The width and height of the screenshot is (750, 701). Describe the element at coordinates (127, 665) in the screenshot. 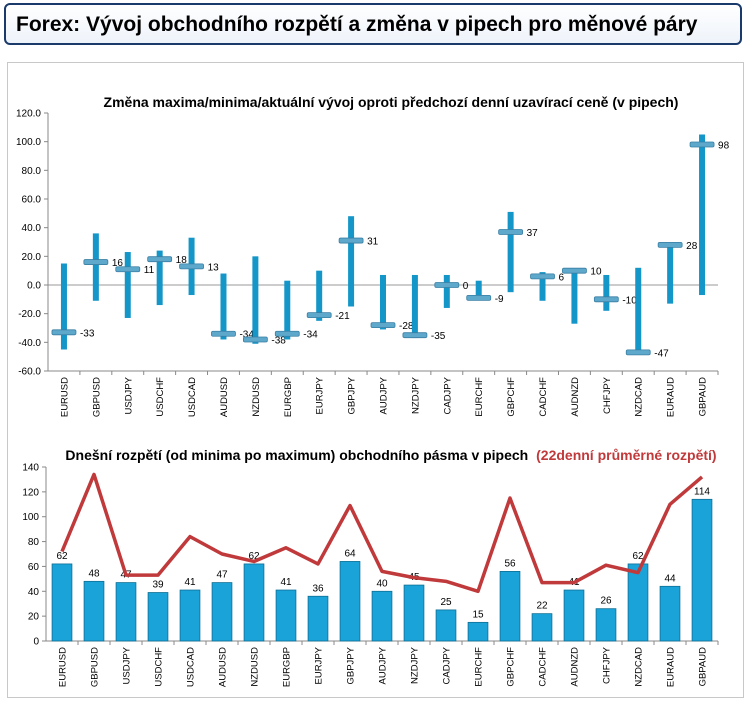

I see `chart2-x-tick-label: USDJPY` at that location.